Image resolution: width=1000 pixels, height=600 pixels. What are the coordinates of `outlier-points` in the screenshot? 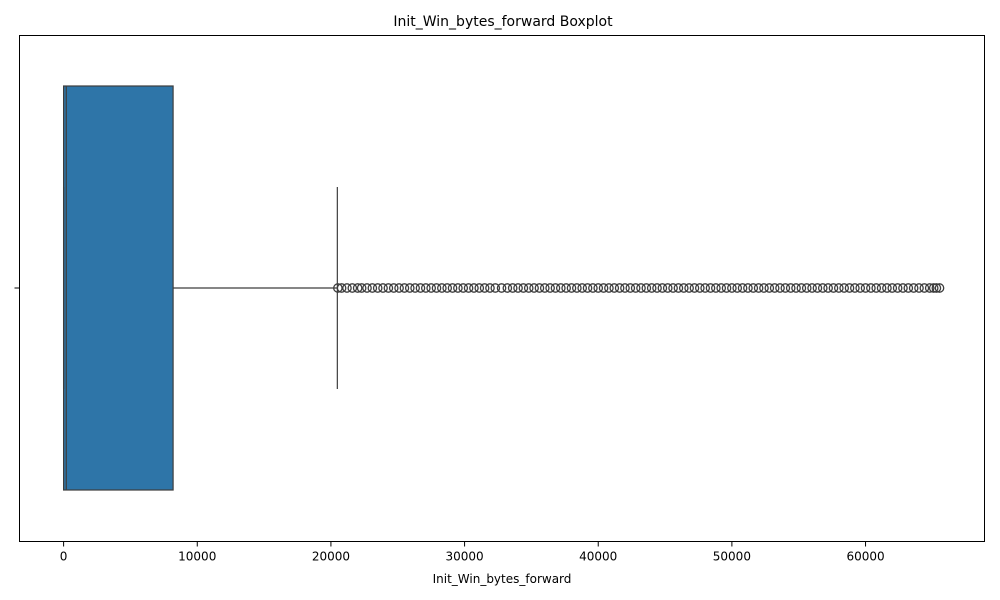 It's located at (639, 288).